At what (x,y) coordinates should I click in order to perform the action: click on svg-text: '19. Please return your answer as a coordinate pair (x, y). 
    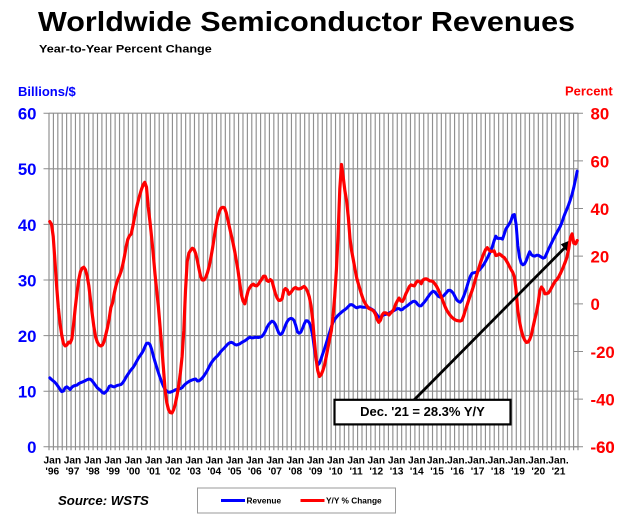
    Looking at the image, I should click on (518, 471).